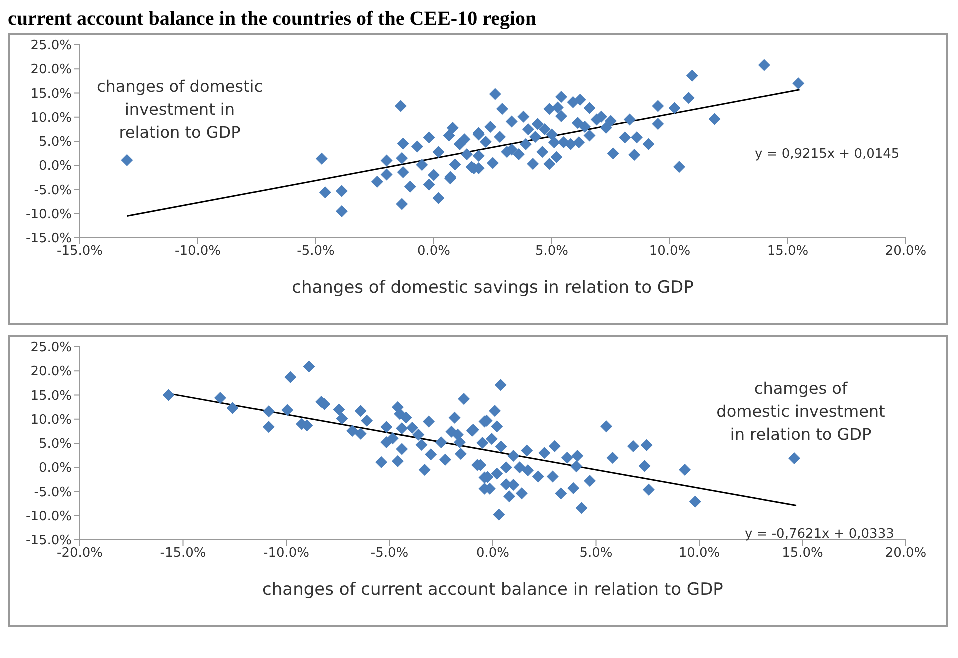 The width and height of the screenshot is (958, 658). I want to click on y-axis-title: changes of domestic investment in relation to GDP, so click(180, 110).